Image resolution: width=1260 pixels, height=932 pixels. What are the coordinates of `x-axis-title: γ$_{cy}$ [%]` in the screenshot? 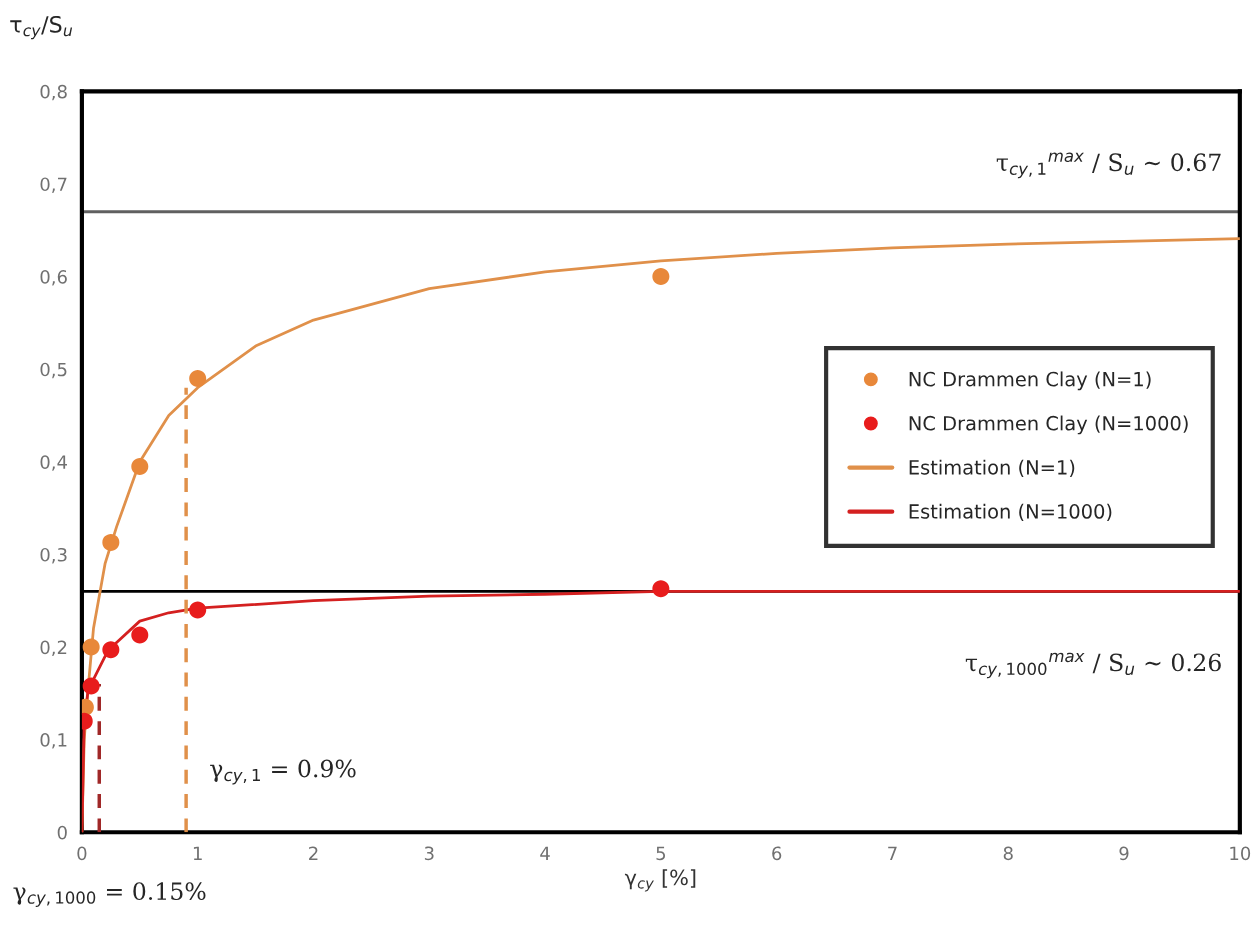 It's located at (660, 880).